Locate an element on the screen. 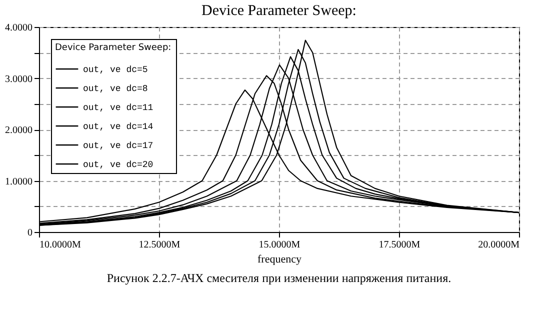  y-tick-label: 1.0000 is located at coordinates (18, 182).